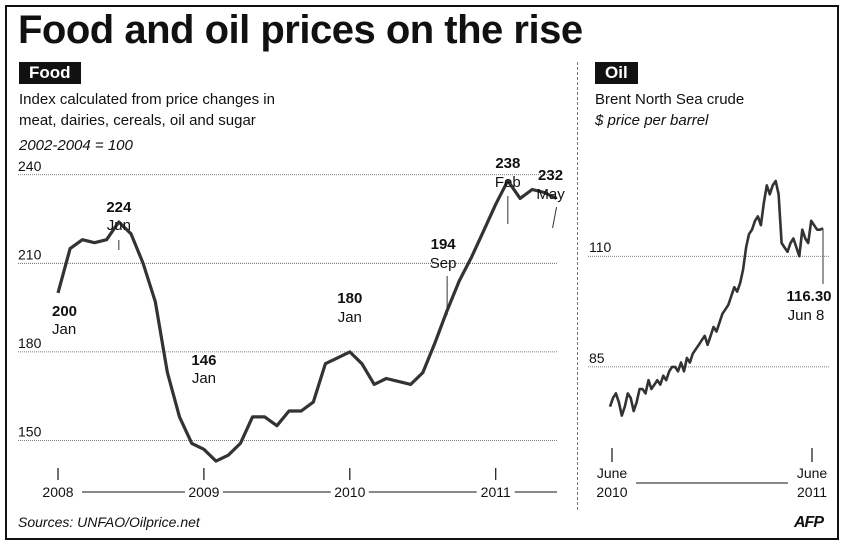 Image resolution: width=848 pixels, height=549 pixels. What do you see at coordinates (76, 145) in the screenshot?
I see `food-base-note: 2002-2004 = 100` at bounding box center [76, 145].